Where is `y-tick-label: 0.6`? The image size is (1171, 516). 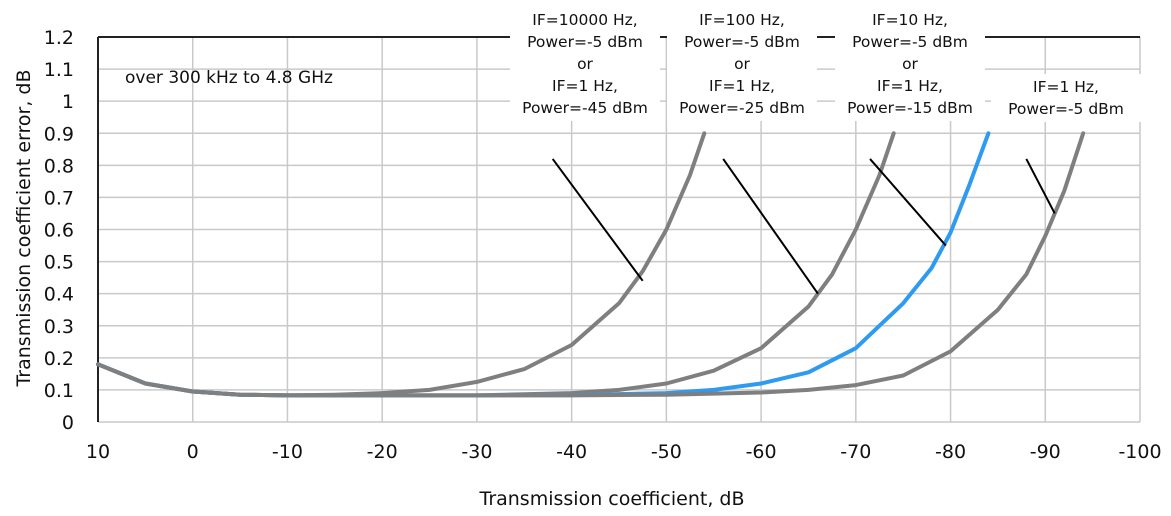
y-tick-label: 0.6 is located at coordinates (59, 231).